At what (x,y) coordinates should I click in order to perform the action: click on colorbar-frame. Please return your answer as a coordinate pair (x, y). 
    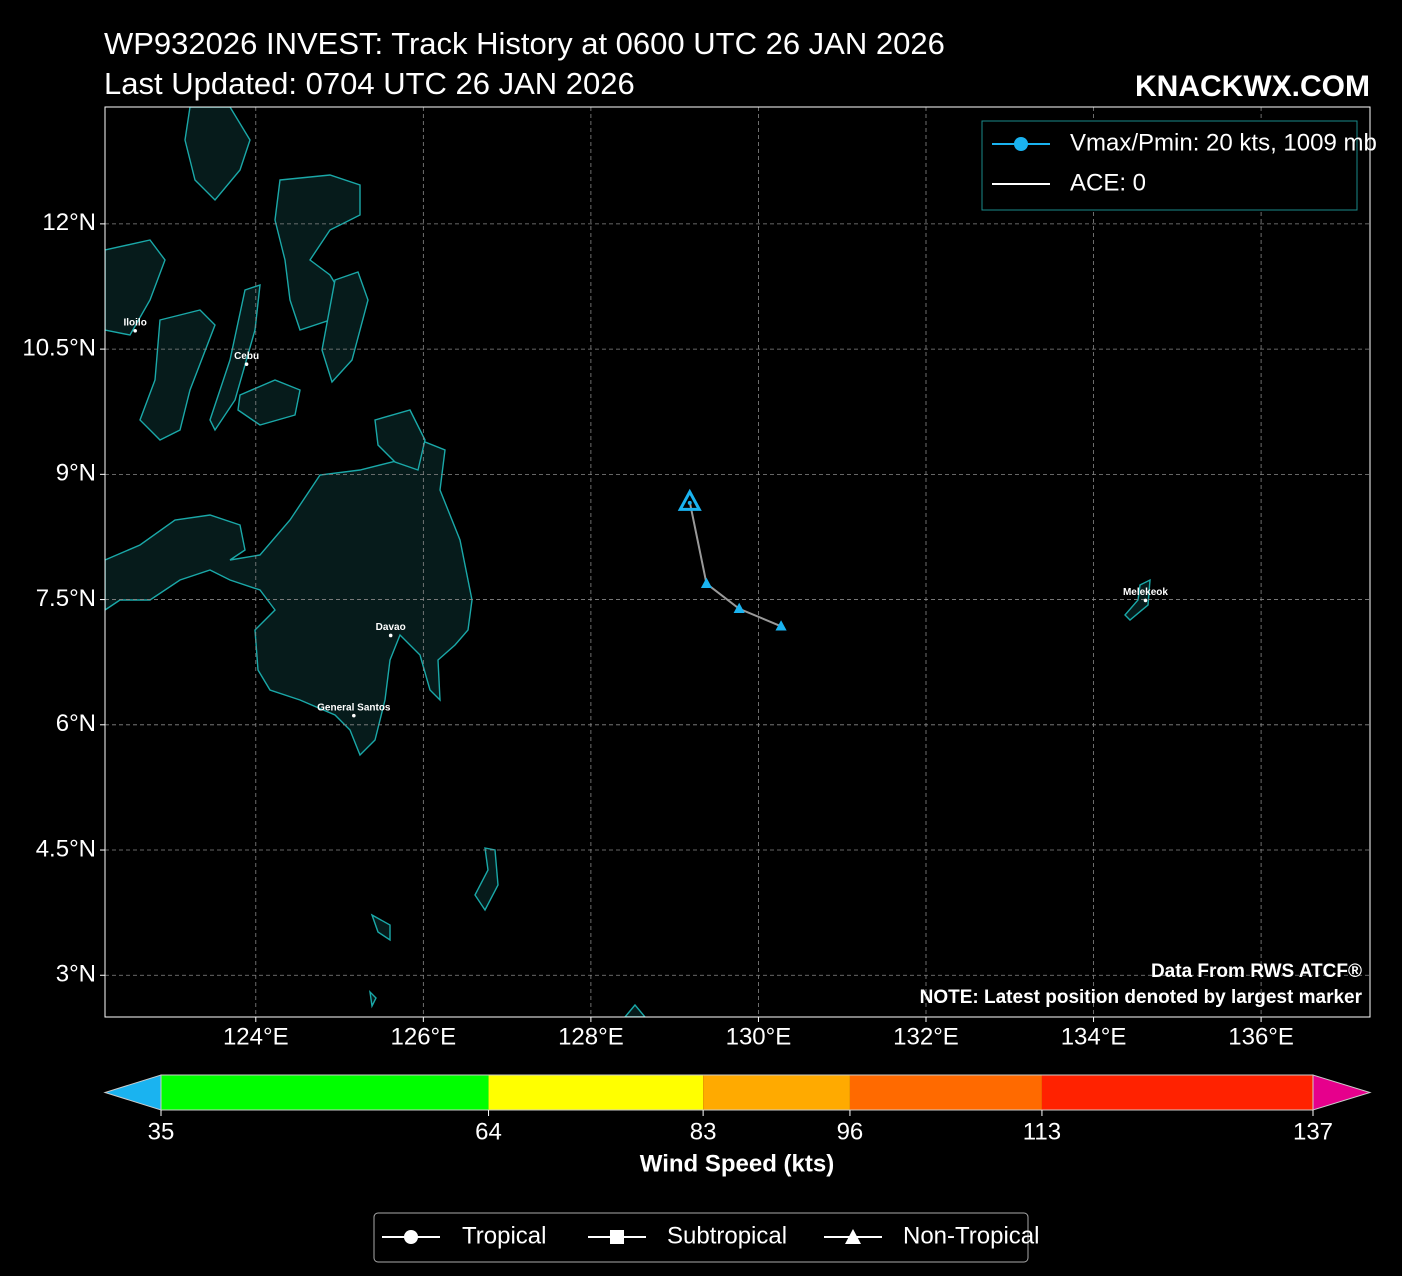
    Looking at the image, I should click on (737, 1092).